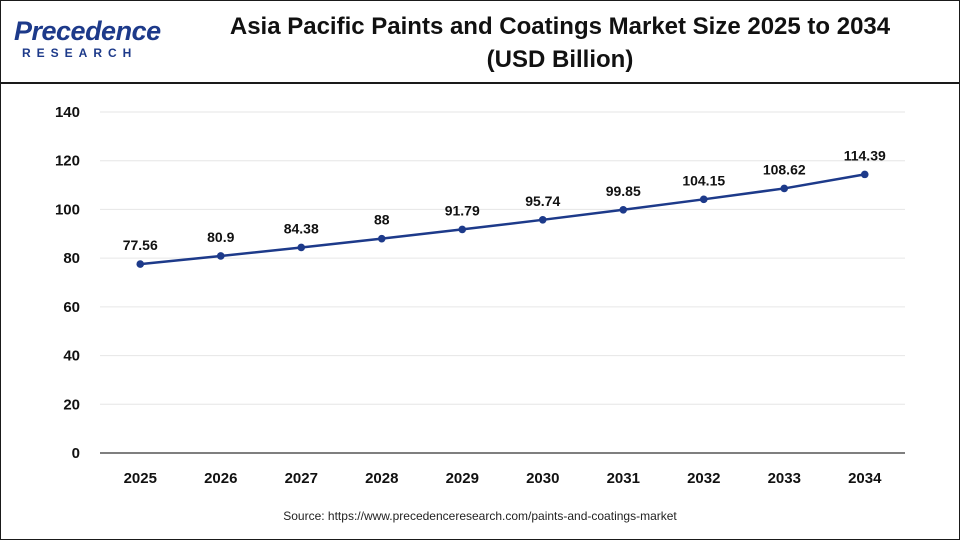 The height and width of the screenshot is (540, 960). What do you see at coordinates (67, 112) in the screenshot?
I see `y-tick-label: 140` at bounding box center [67, 112].